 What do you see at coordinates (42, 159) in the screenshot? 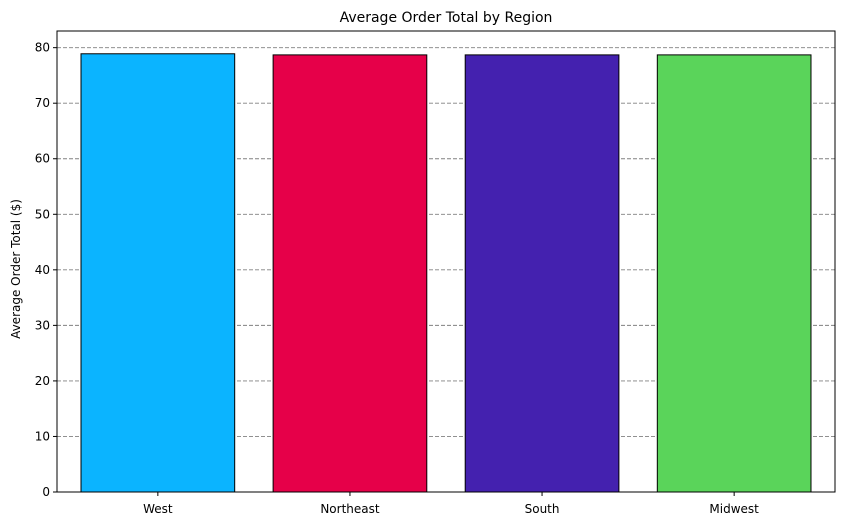
I see `y-tick-label: 60` at bounding box center [42, 159].